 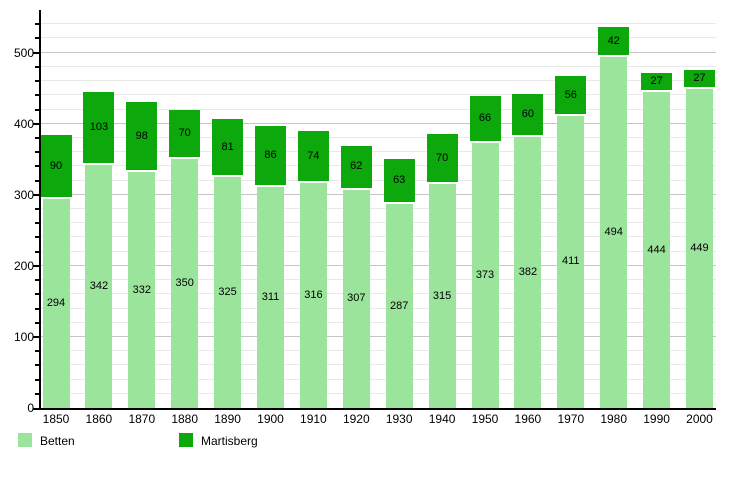 What do you see at coordinates (228, 292) in the screenshot?
I see `bar-segment-betten: 325` at bounding box center [228, 292].